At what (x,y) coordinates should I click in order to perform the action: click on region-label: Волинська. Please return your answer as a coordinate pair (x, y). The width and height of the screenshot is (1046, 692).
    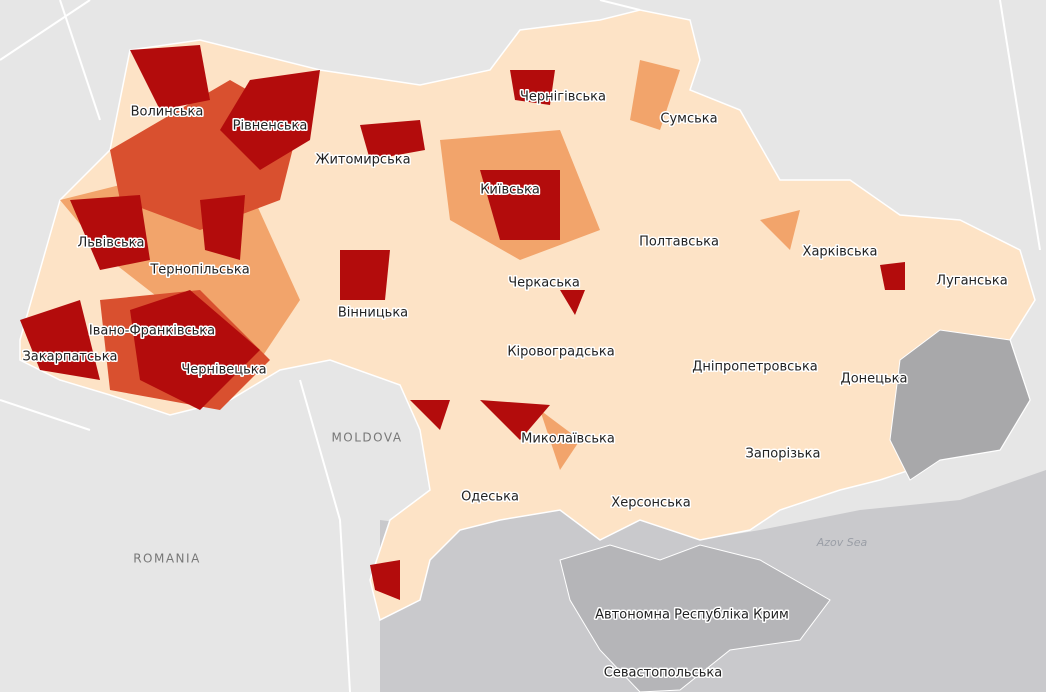
    Looking at the image, I should click on (167, 112).